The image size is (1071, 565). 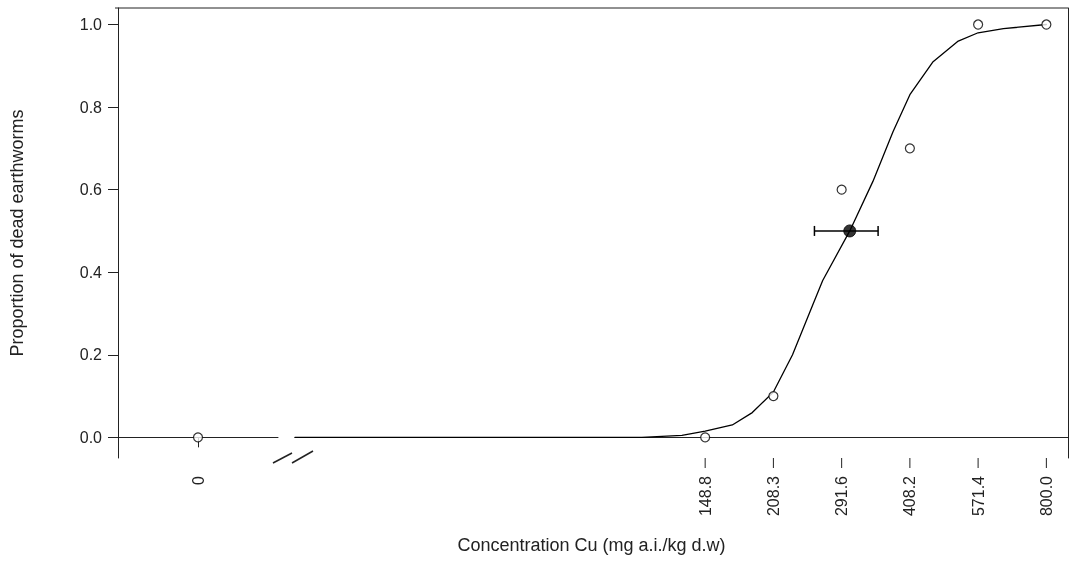 What do you see at coordinates (978, 496) in the screenshot?
I see `x-tick-label: 571.4` at bounding box center [978, 496].